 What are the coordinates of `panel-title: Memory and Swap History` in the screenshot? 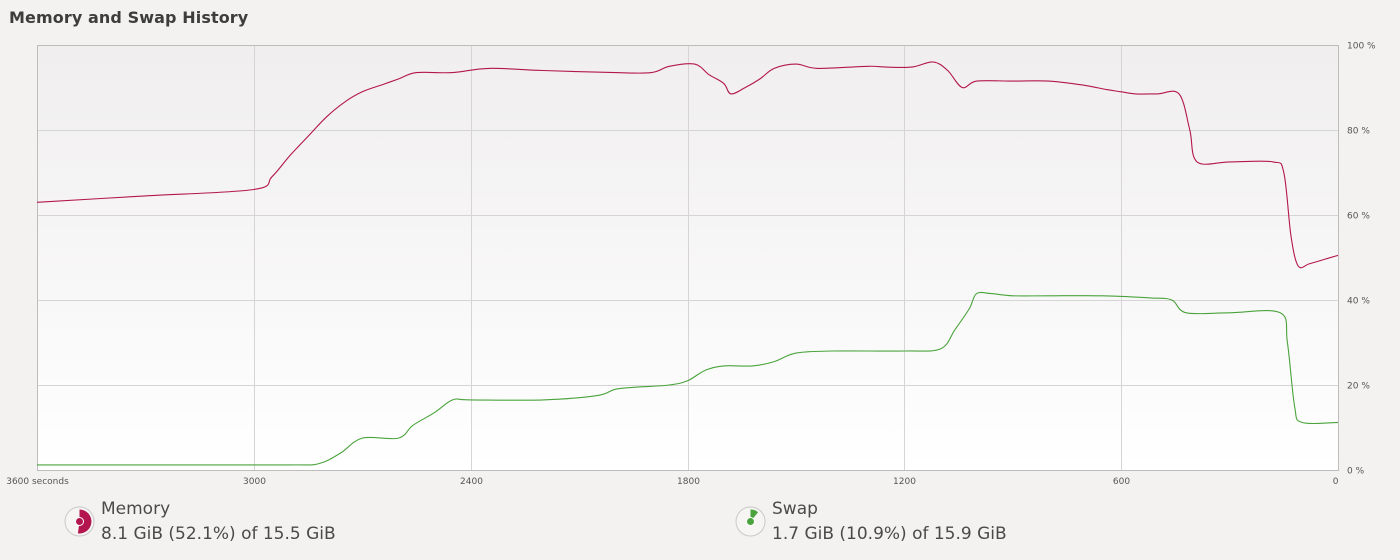 It's located at (129, 17).